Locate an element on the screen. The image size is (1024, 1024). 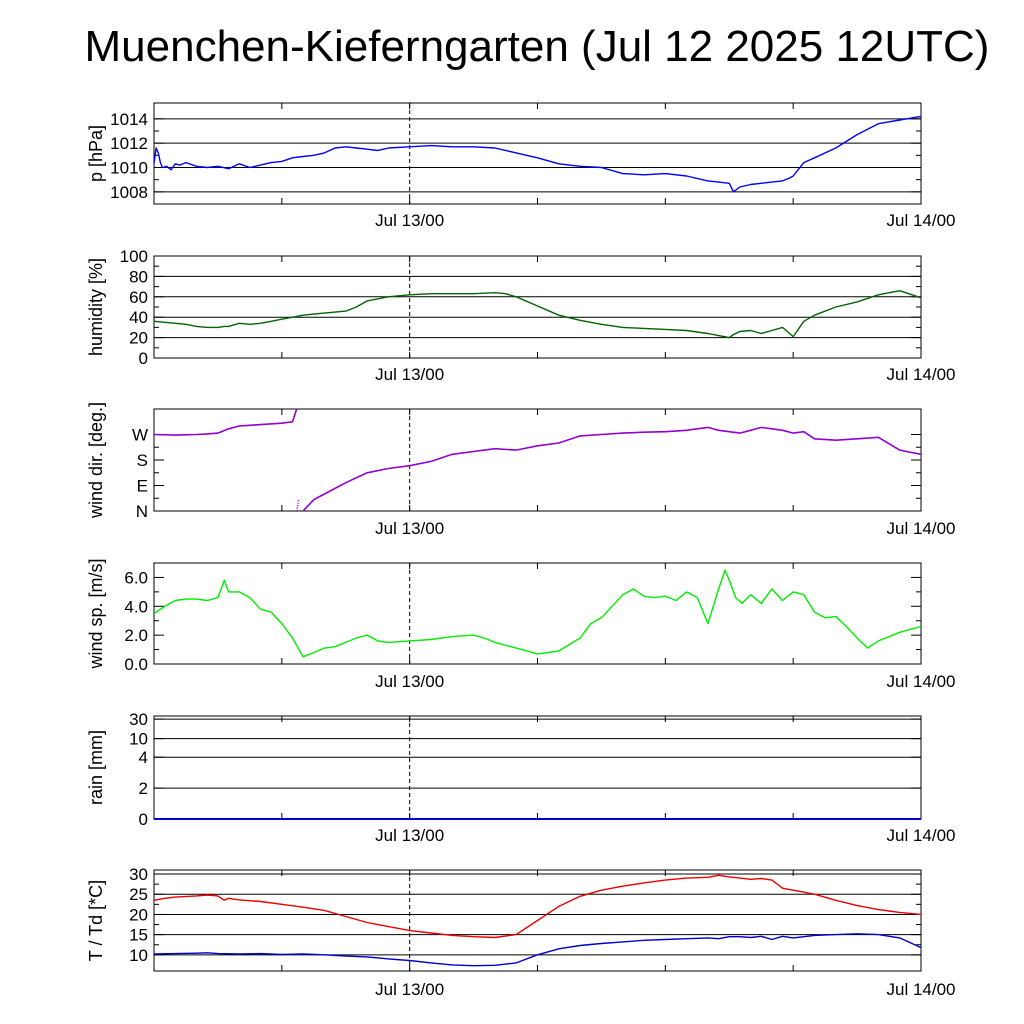
ytick-label: 4.0 is located at coordinates (136, 606).